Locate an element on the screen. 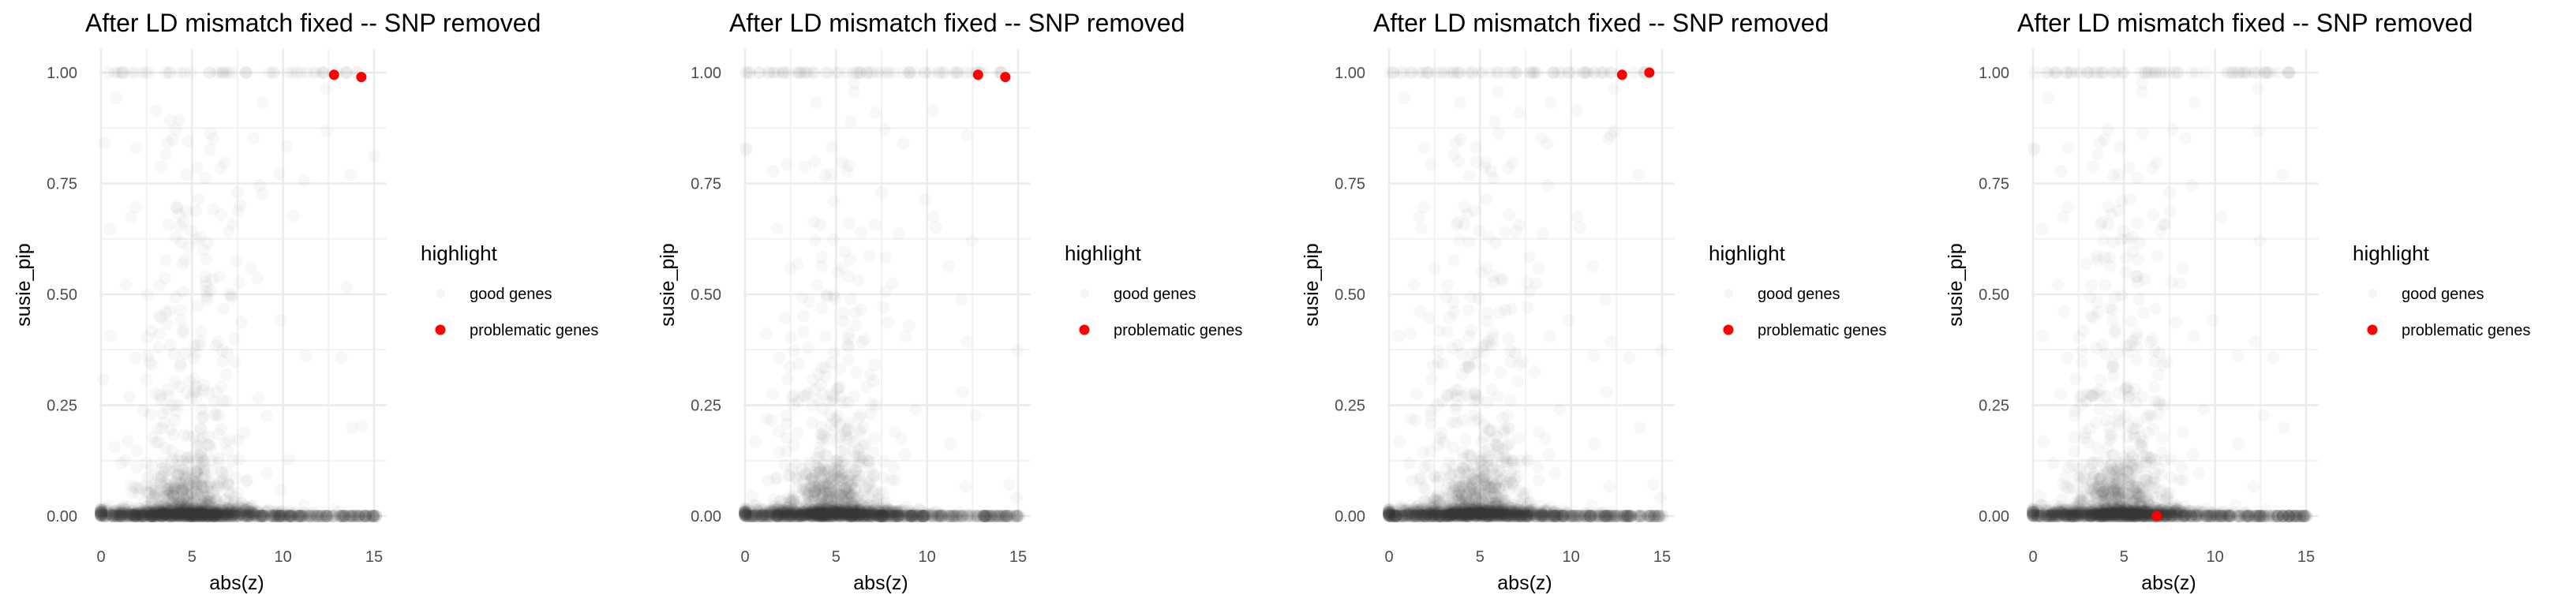 Image resolution: width=2576 pixels, height=606 pixels. y-tick-labels: 0.000.250.500.751.00 is located at coordinates (62, 295).